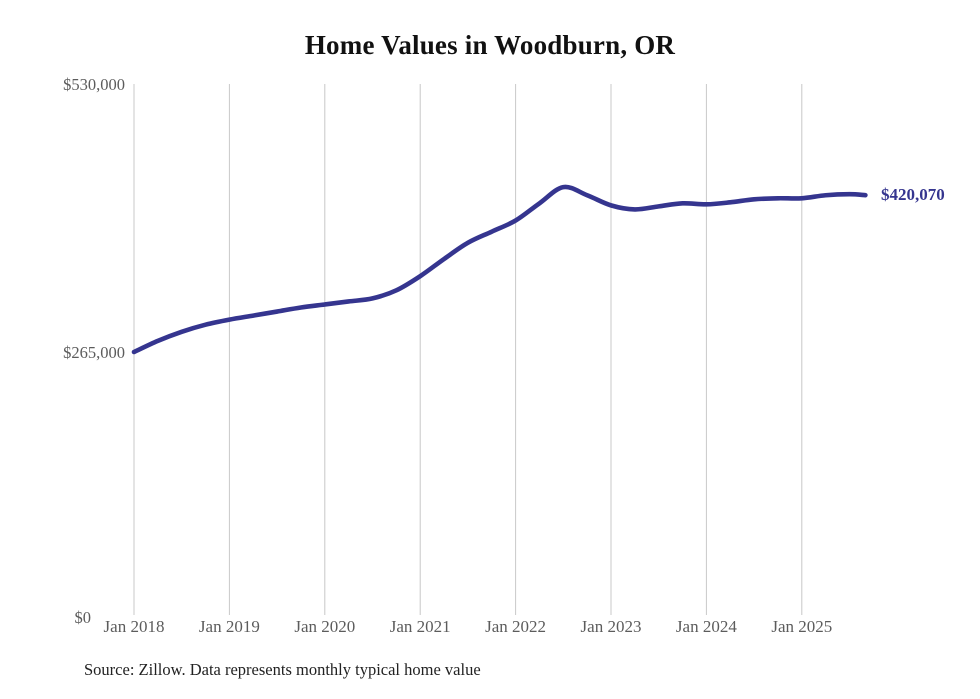  What do you see at coordinates (913, 195) in the screenshot?
I see `series-end-value-annotation: $420,070` at bounding box center [913, 195].